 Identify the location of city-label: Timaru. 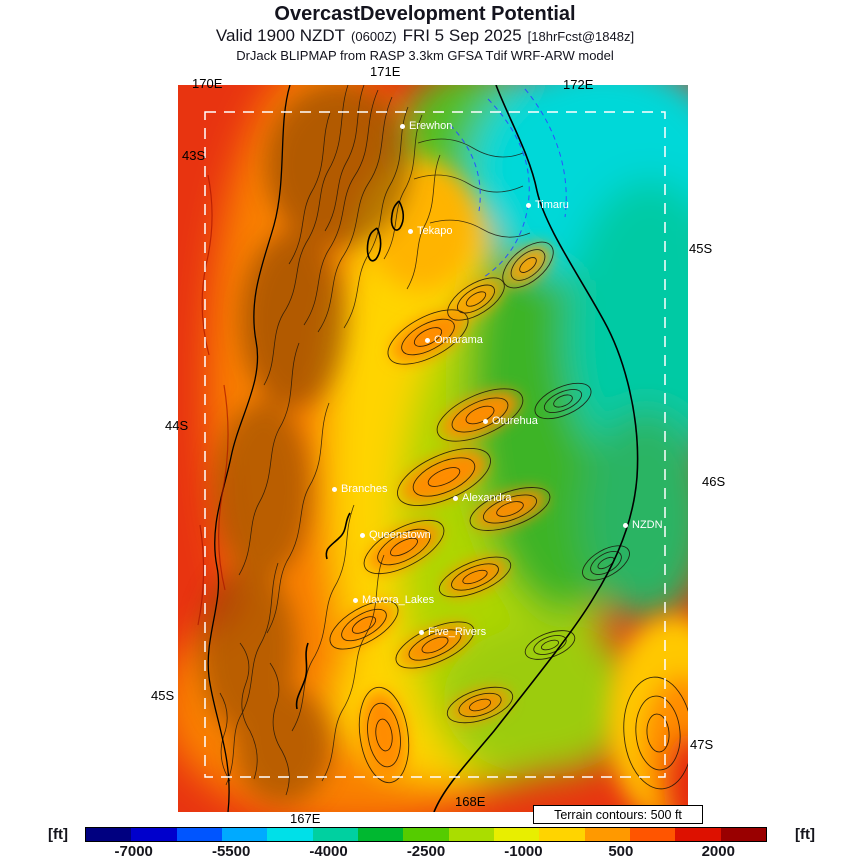
(552, 205).